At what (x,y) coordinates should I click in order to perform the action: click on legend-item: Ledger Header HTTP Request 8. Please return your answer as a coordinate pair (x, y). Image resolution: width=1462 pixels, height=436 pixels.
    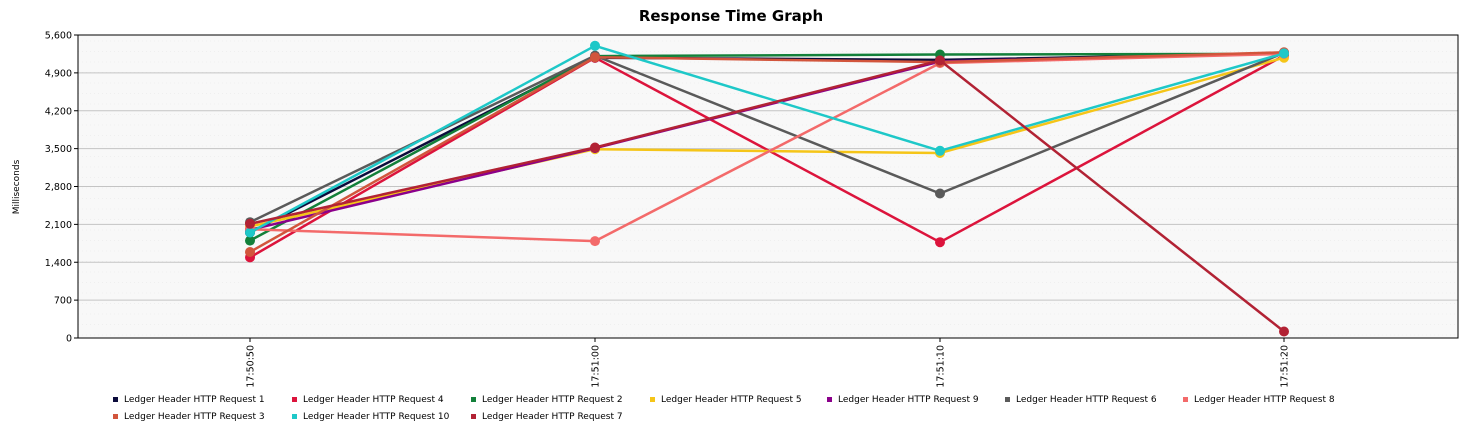
    Looking at the image, I should click on (1259, 400).